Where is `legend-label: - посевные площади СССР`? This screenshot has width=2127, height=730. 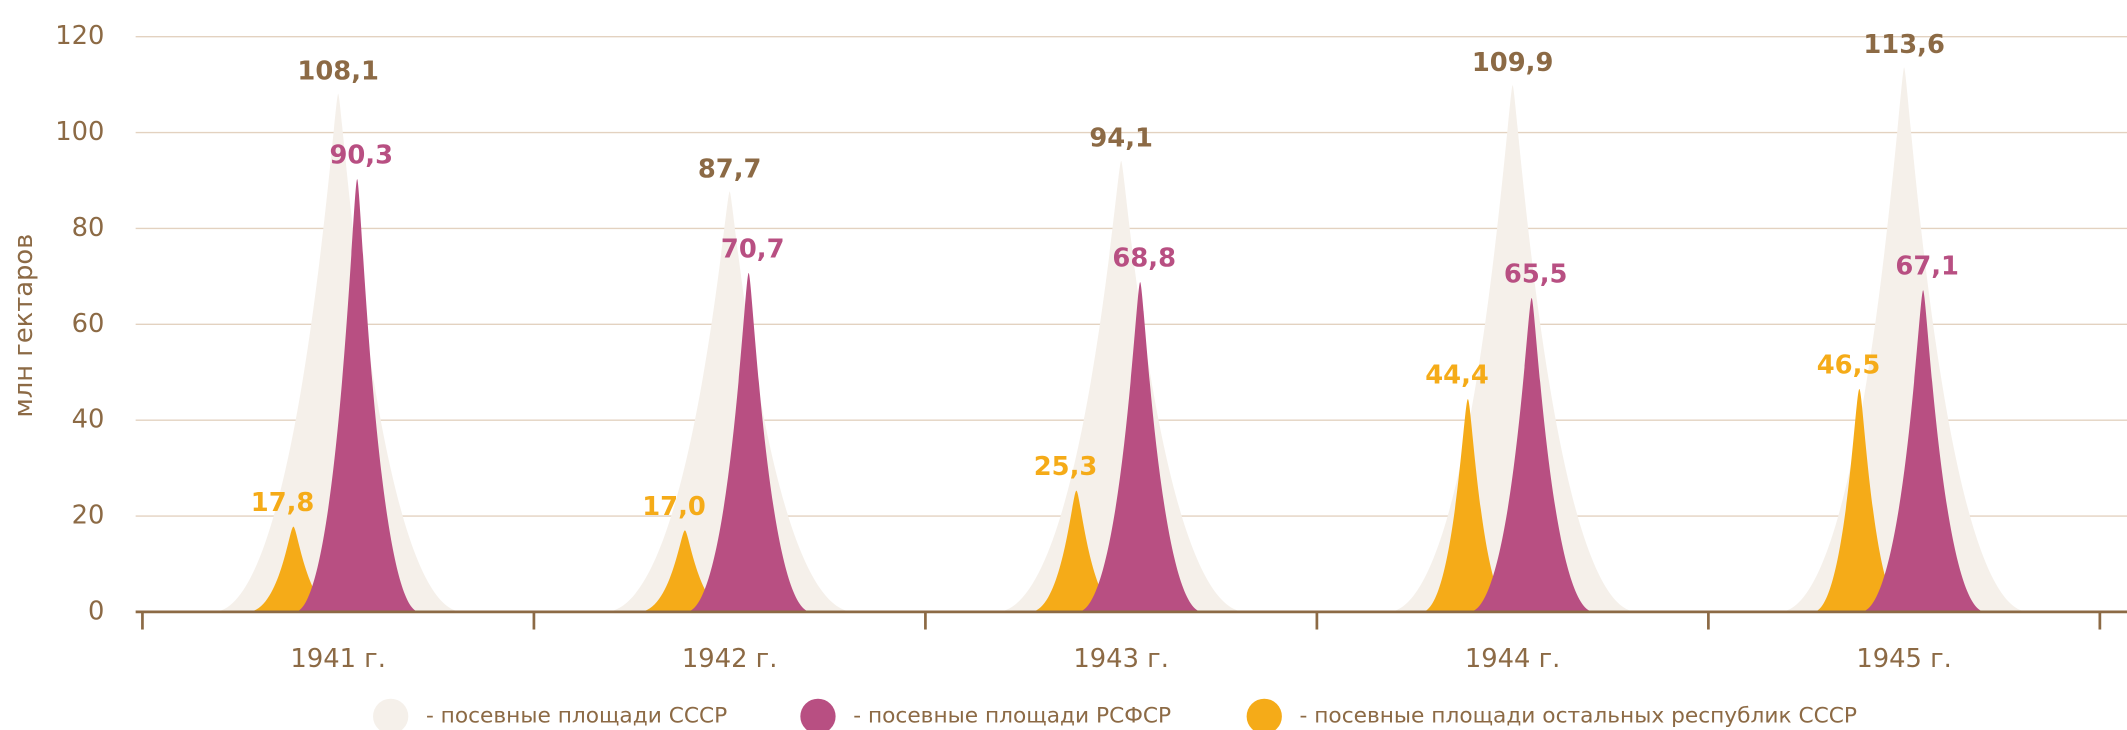 legend-label: - посевные площади СССР is located at coordinates (576, 715).